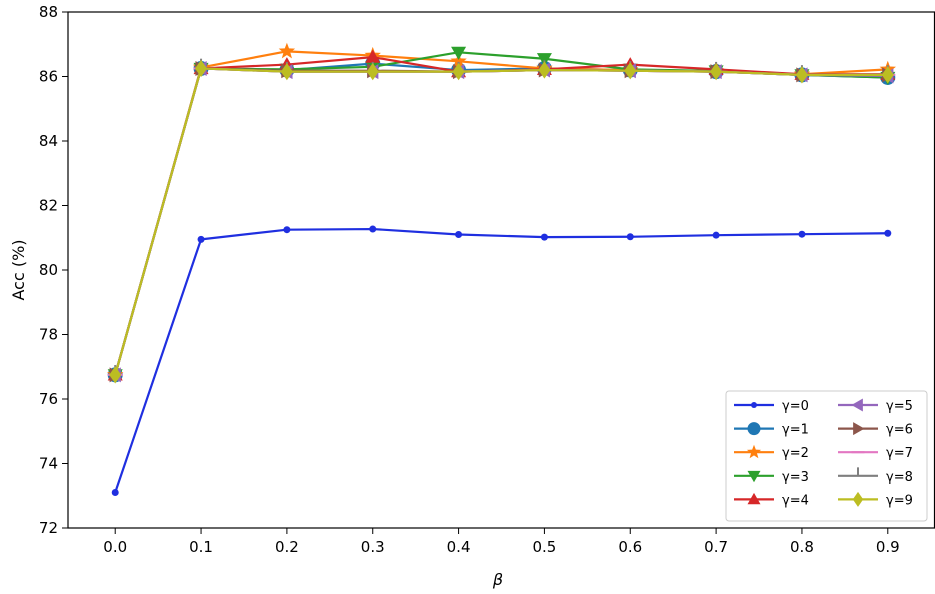  Describe the element at coordinates (497, 579) in the screenshot. I see `x-axis-label: β` at that location.